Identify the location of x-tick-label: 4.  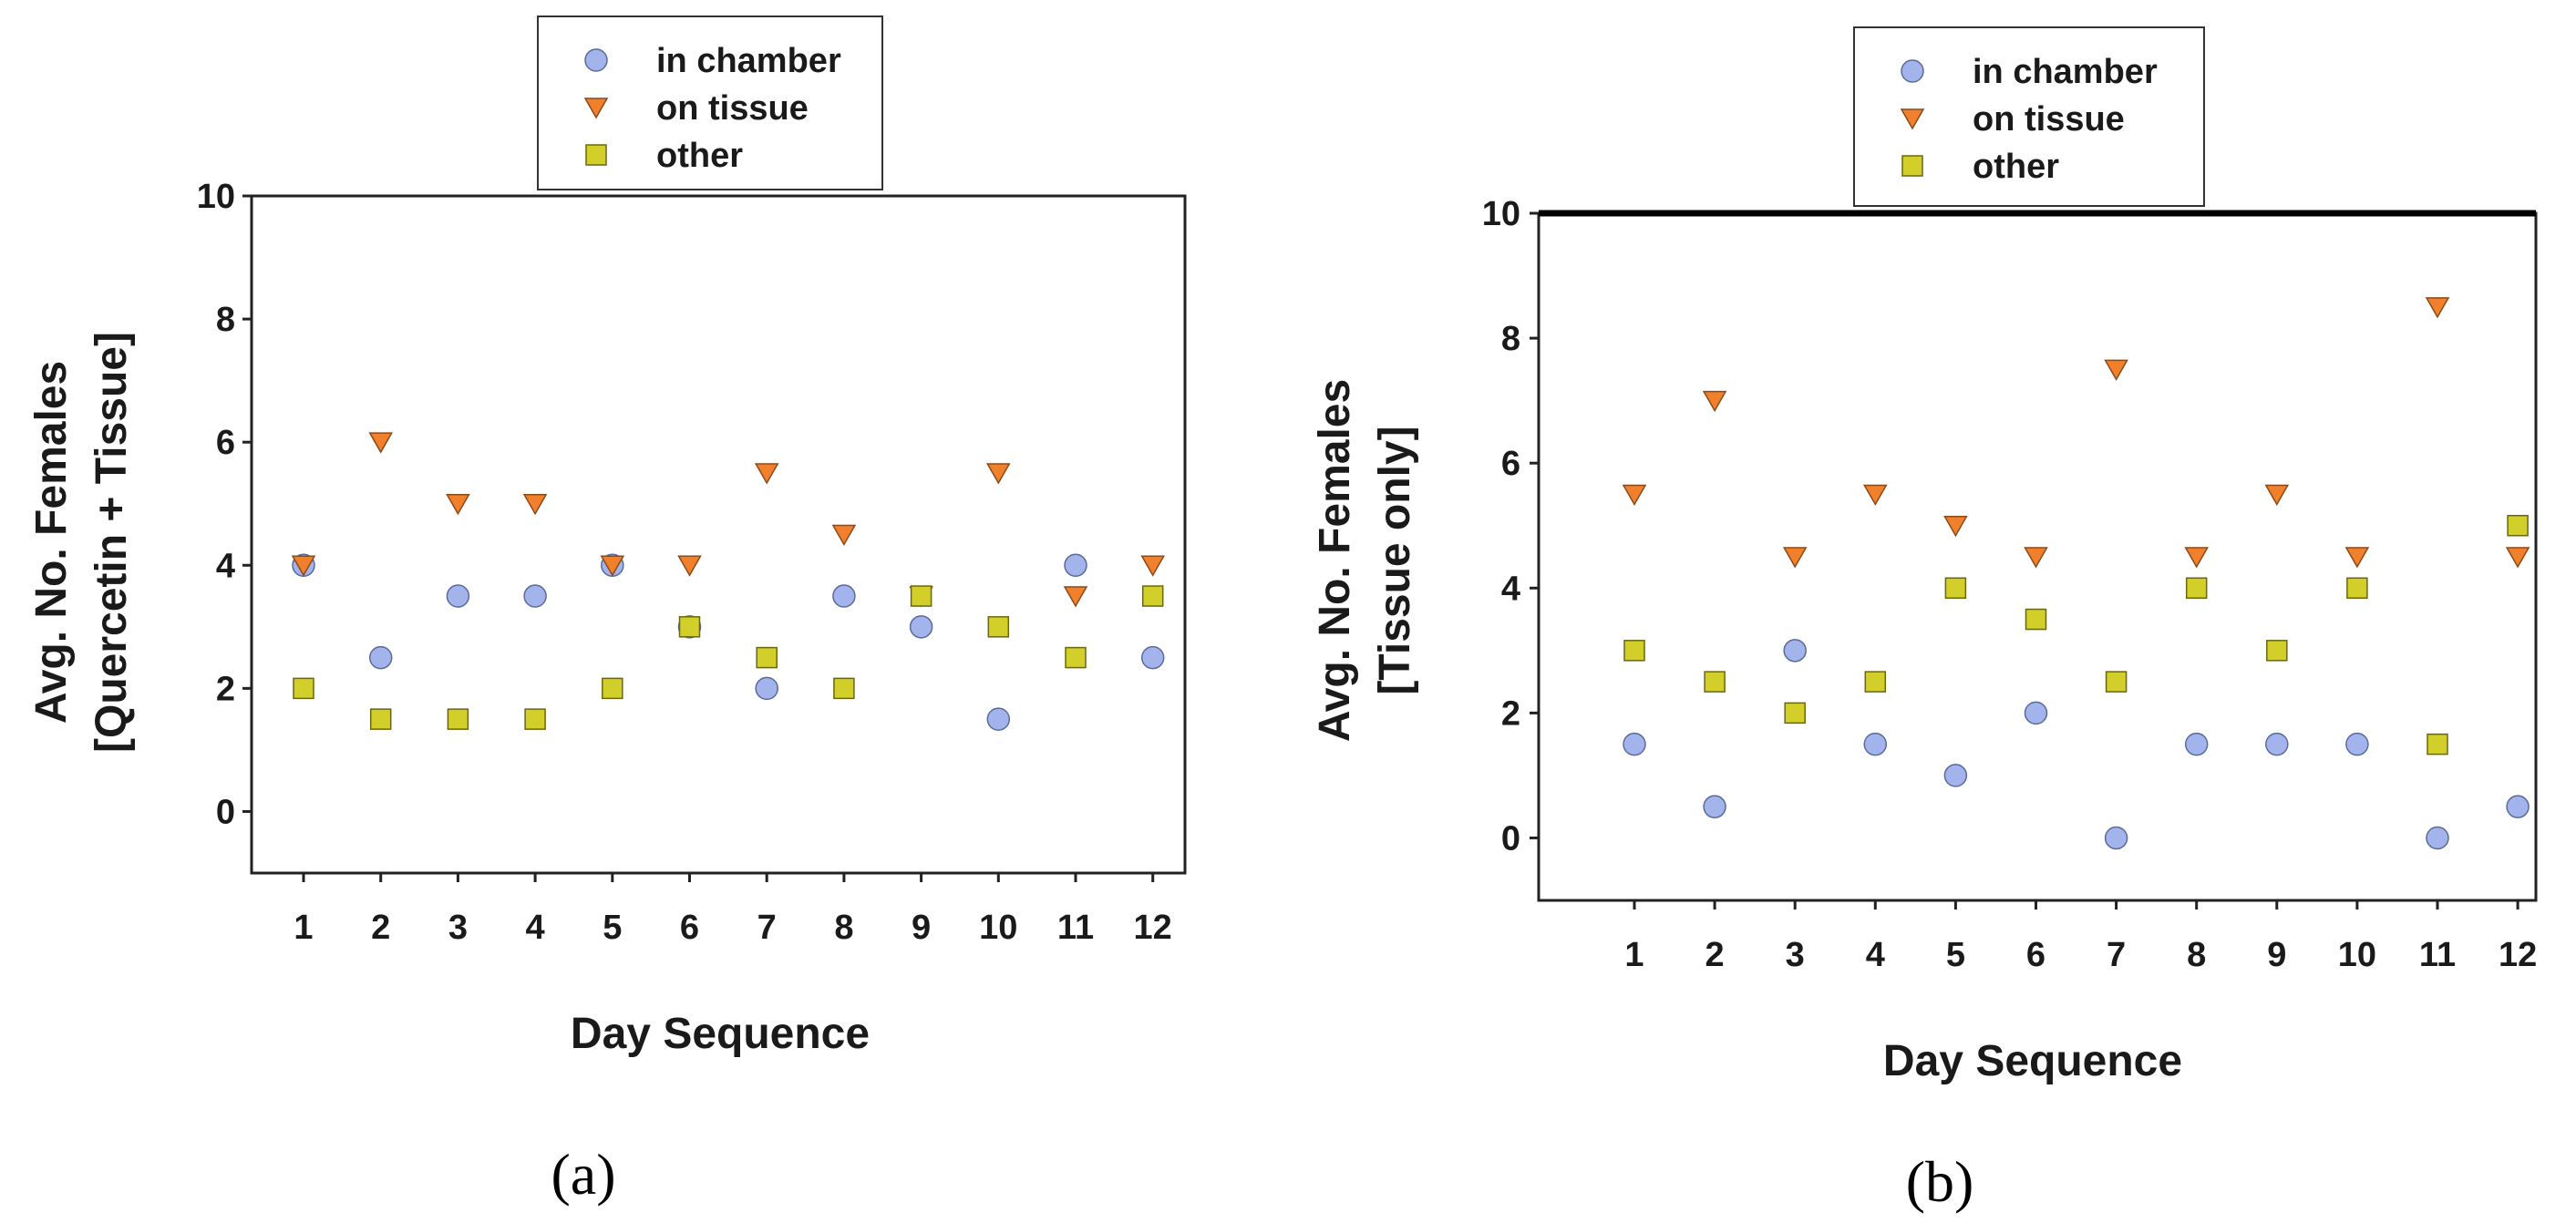
(535, 928).